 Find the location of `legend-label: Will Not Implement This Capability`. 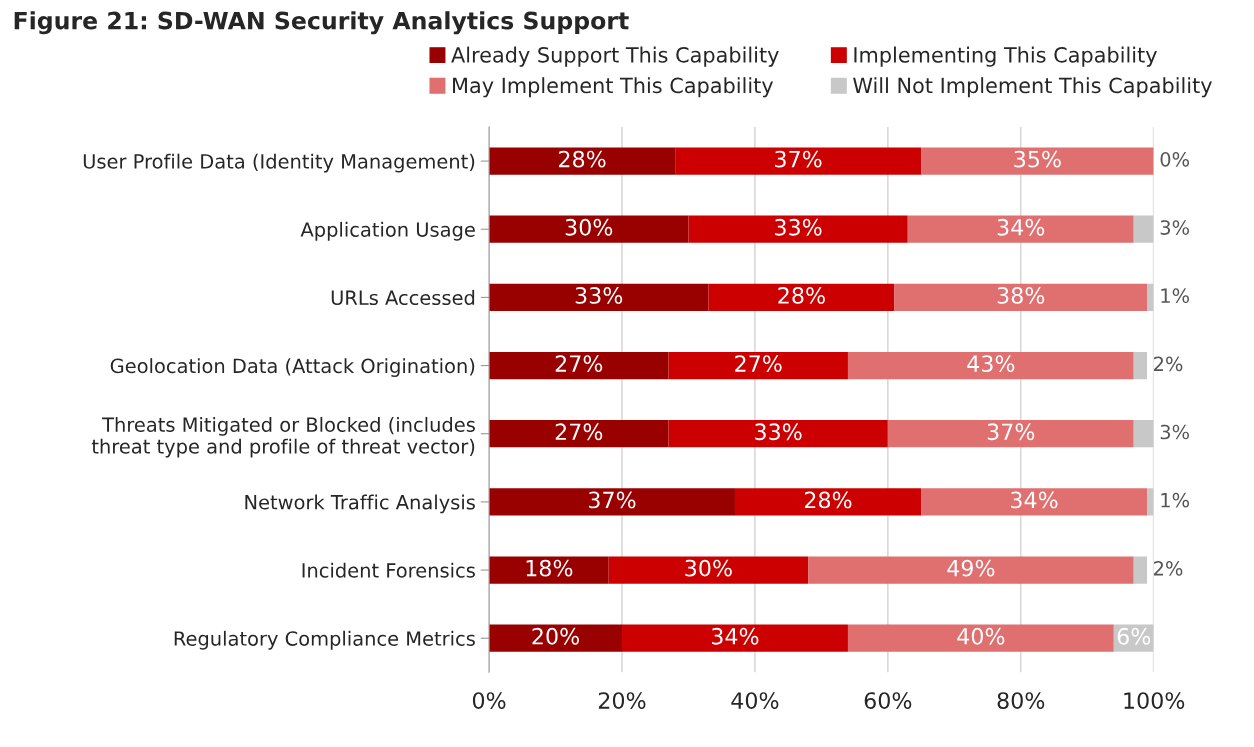

legend-label: Will Not Implement This Capability is located at coordinates (1032, 87).